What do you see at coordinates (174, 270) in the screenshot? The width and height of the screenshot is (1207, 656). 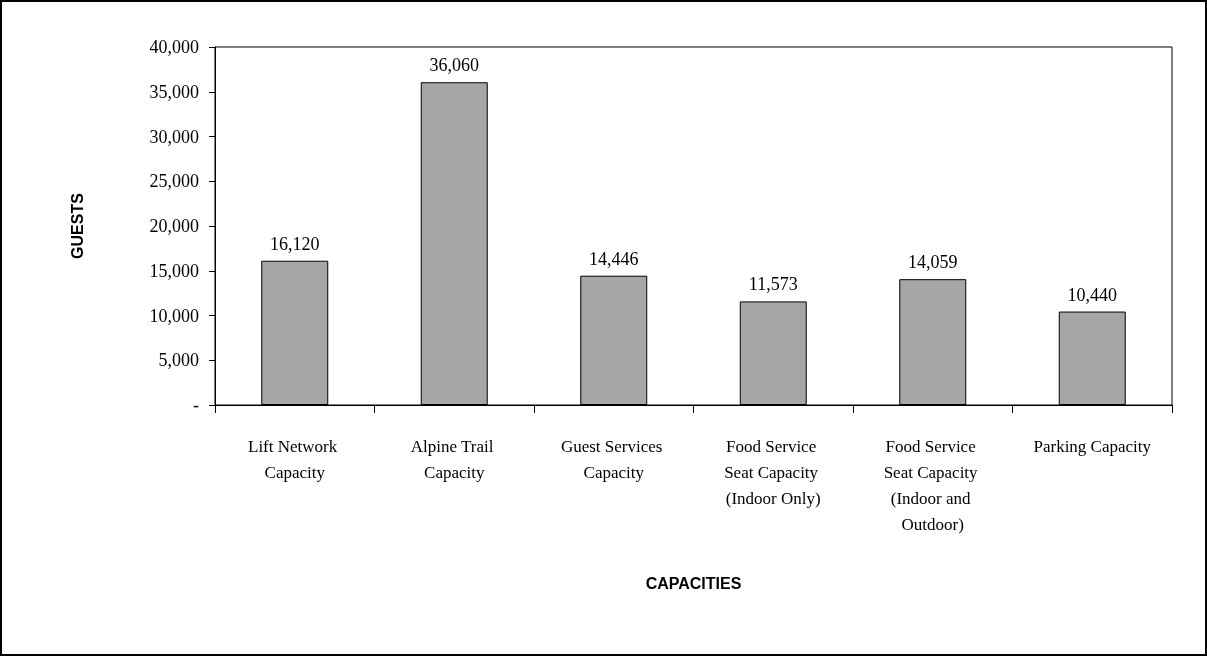 I see `y-tick-label: 15,000` at bounding box center [174, 270].